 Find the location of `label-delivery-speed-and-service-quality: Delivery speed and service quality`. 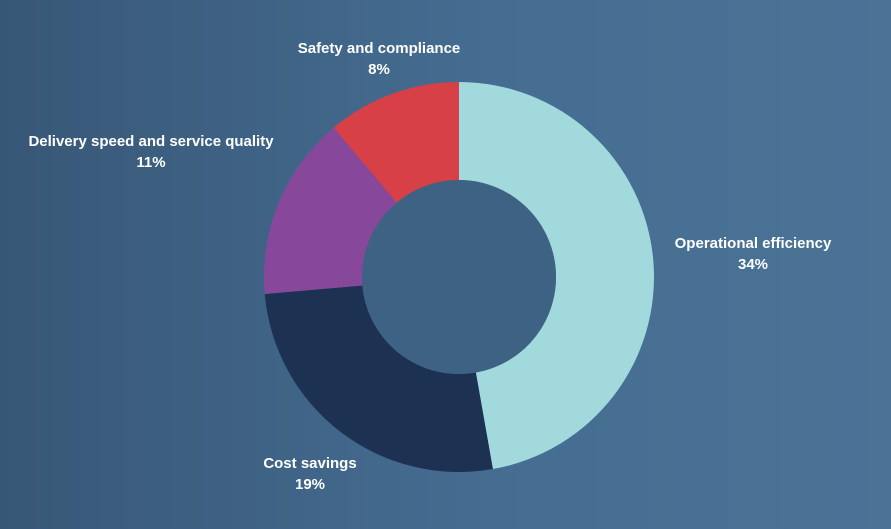

label-delivery-speed-and-service-quality: Delivery speed and service quality is located at coordinates (151, 141).